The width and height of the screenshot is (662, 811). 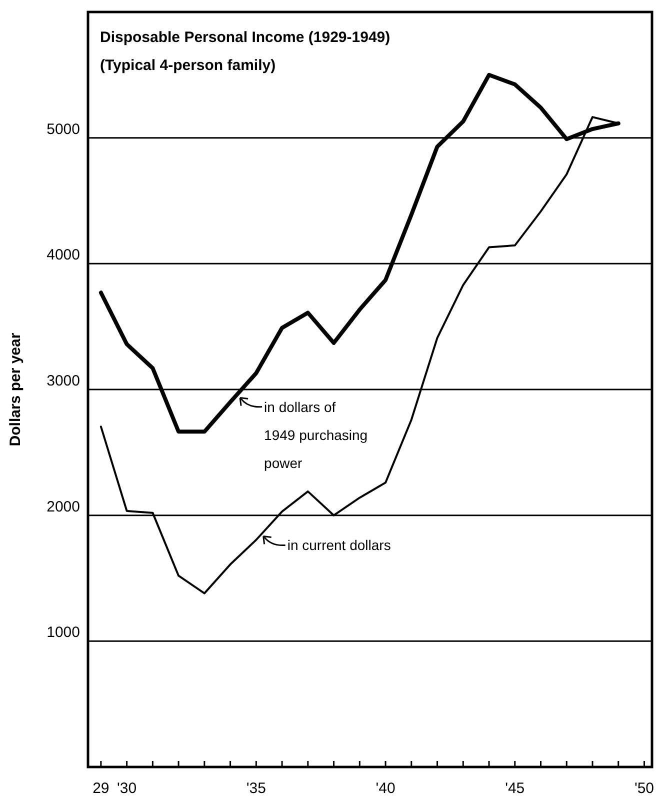 I want to click on text: Disposable Personal Income (1929-1949), so click(x=245, y=37).